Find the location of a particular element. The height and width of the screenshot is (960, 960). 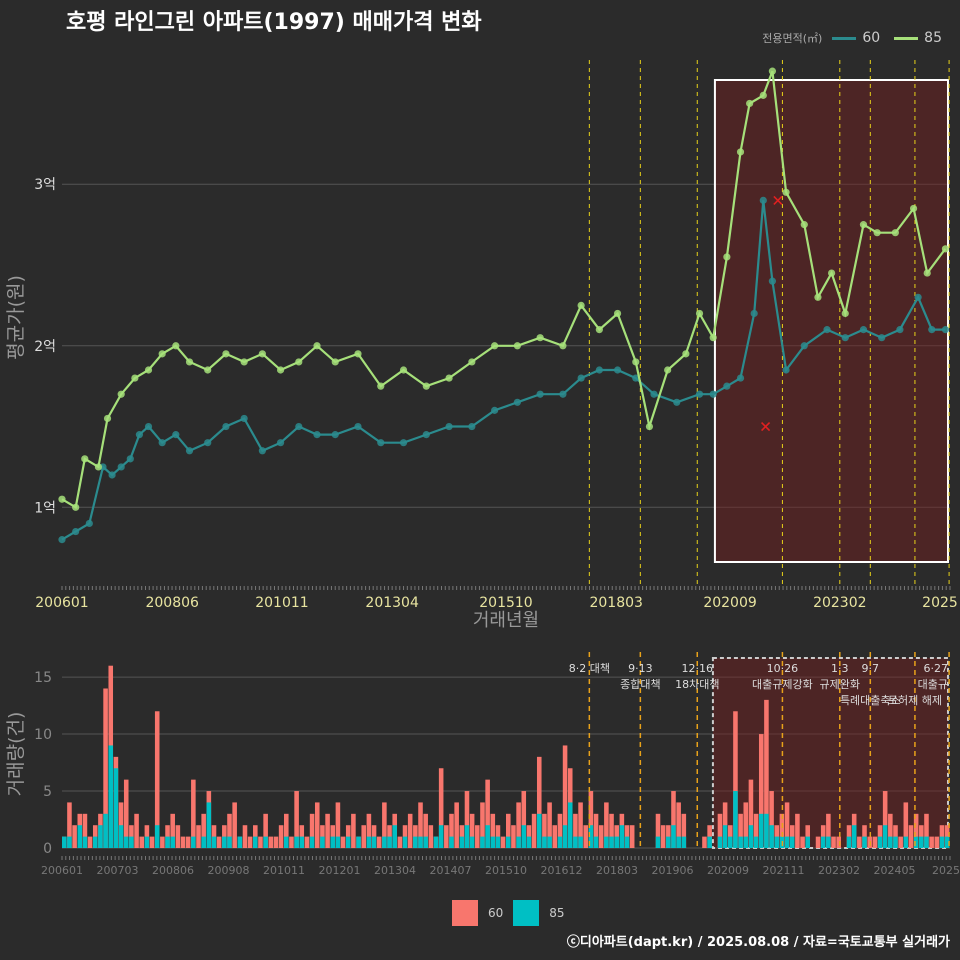

bar-y-tick-label: 5 is located at coordinates (47, 792).